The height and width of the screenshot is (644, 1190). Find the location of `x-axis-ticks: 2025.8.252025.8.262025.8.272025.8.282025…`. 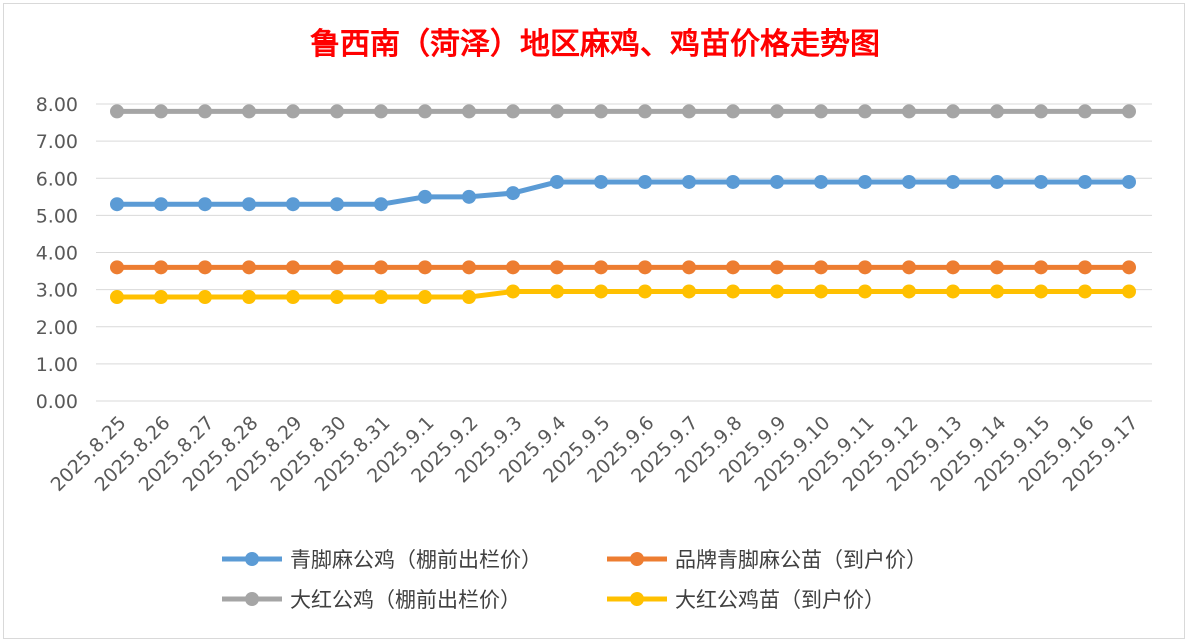

x-axis-ticks: 2025.8.252025.8.262025.8.272025.8.282025… is located at coordinates (595, 454).